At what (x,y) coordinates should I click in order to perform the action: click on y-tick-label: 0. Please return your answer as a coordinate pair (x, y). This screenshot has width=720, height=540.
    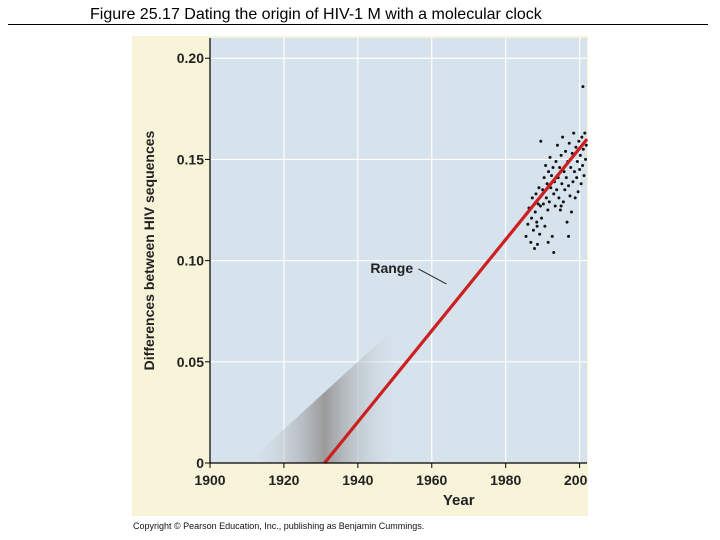
    Looking at the image, I should click on (200, 463).